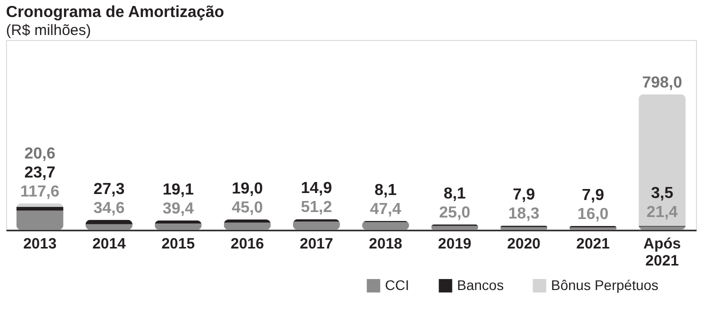  What do you see at coordinates (178, 244) in the screenshot?
I see `x-tick-label: 2015` at bounding box center [178, 244].